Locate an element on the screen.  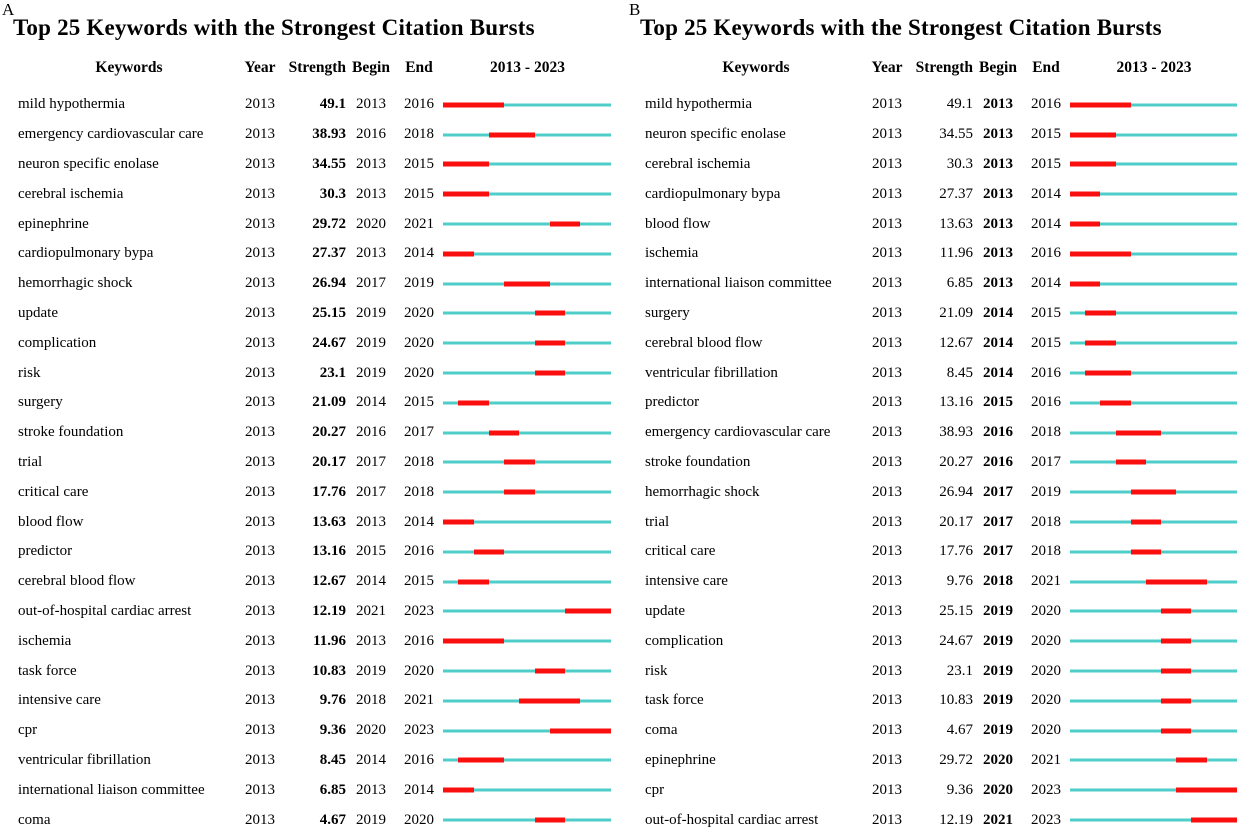
strength-cell: 10.83 is located at coordinates (329, 670).